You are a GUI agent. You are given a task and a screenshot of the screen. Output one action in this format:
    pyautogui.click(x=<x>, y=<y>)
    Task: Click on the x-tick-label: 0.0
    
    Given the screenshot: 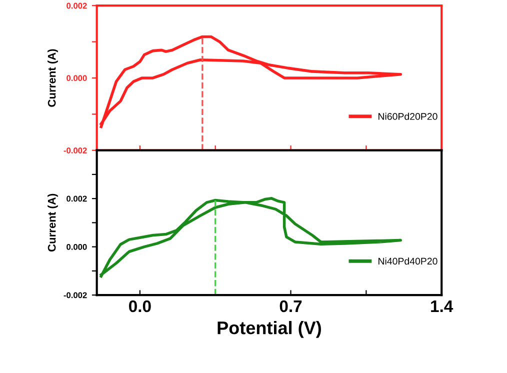 What is the action you would take?
    pyautogui.click(x=140, y=306)
    